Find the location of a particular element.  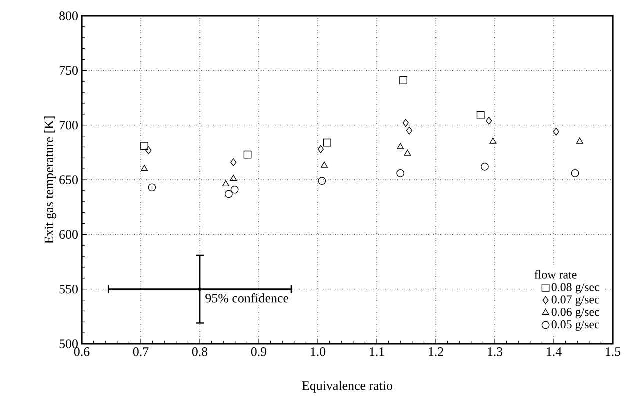

legend-label: 0.08 g/sec is located at coordinates (576, 288).